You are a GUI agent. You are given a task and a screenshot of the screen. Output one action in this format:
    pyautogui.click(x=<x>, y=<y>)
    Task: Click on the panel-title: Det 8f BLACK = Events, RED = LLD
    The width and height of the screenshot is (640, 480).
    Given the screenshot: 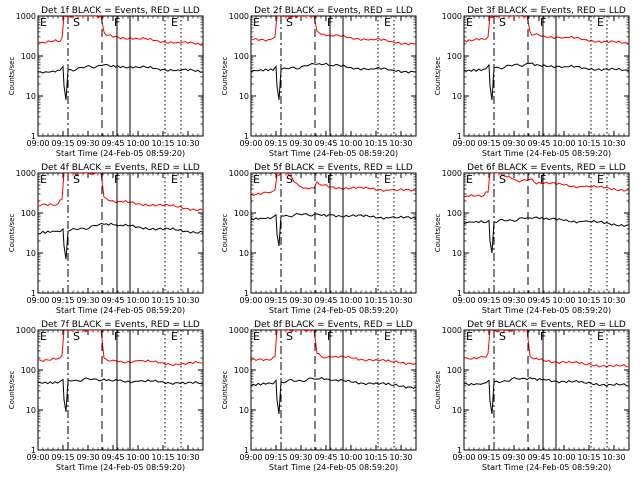 What is the action you would take?
    pyautogui.click(x=333, y=325)
    